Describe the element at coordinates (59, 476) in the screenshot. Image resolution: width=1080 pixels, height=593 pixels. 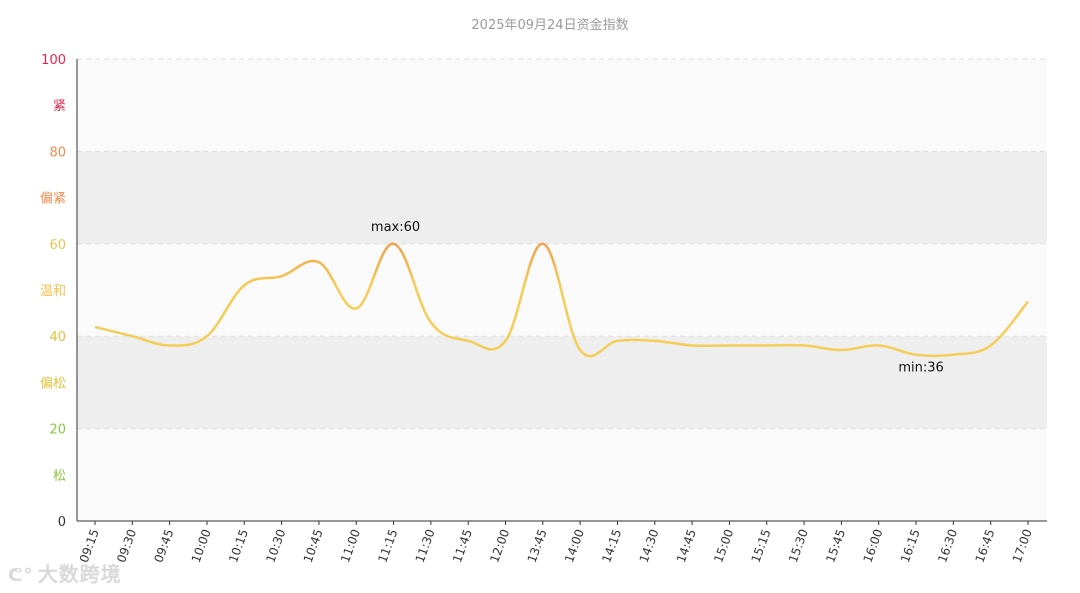
I see `band-label-0: 松` at that location.